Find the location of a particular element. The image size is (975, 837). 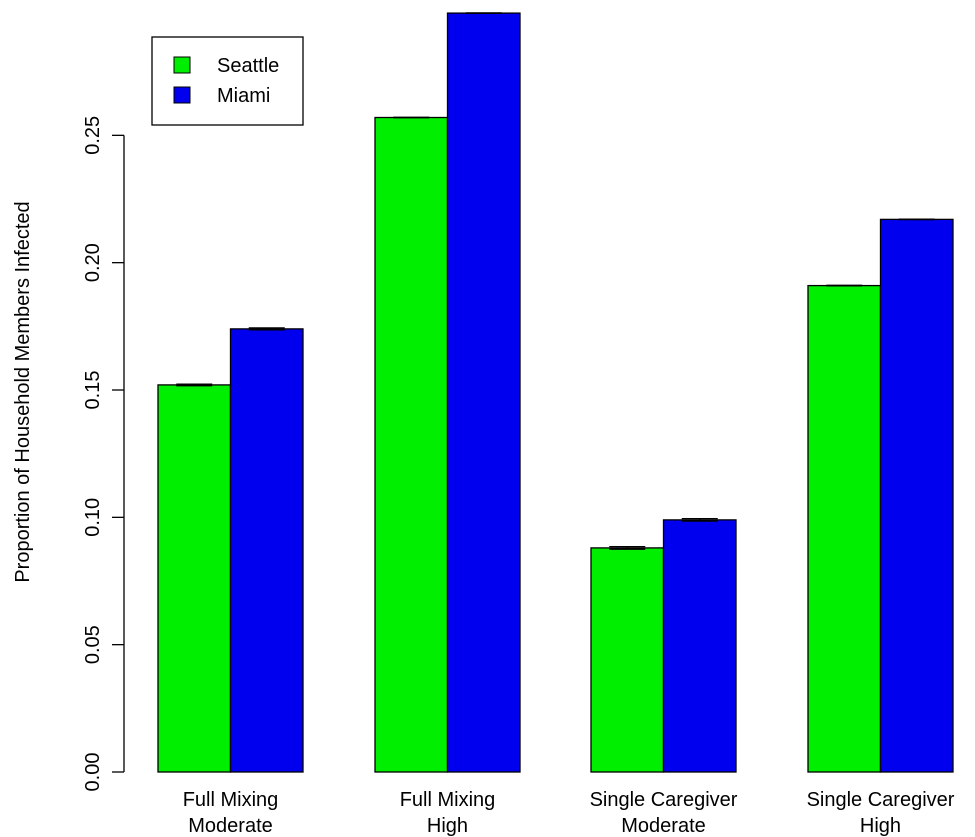

legend-swatch-seattle is located at coordinates (182, 65).